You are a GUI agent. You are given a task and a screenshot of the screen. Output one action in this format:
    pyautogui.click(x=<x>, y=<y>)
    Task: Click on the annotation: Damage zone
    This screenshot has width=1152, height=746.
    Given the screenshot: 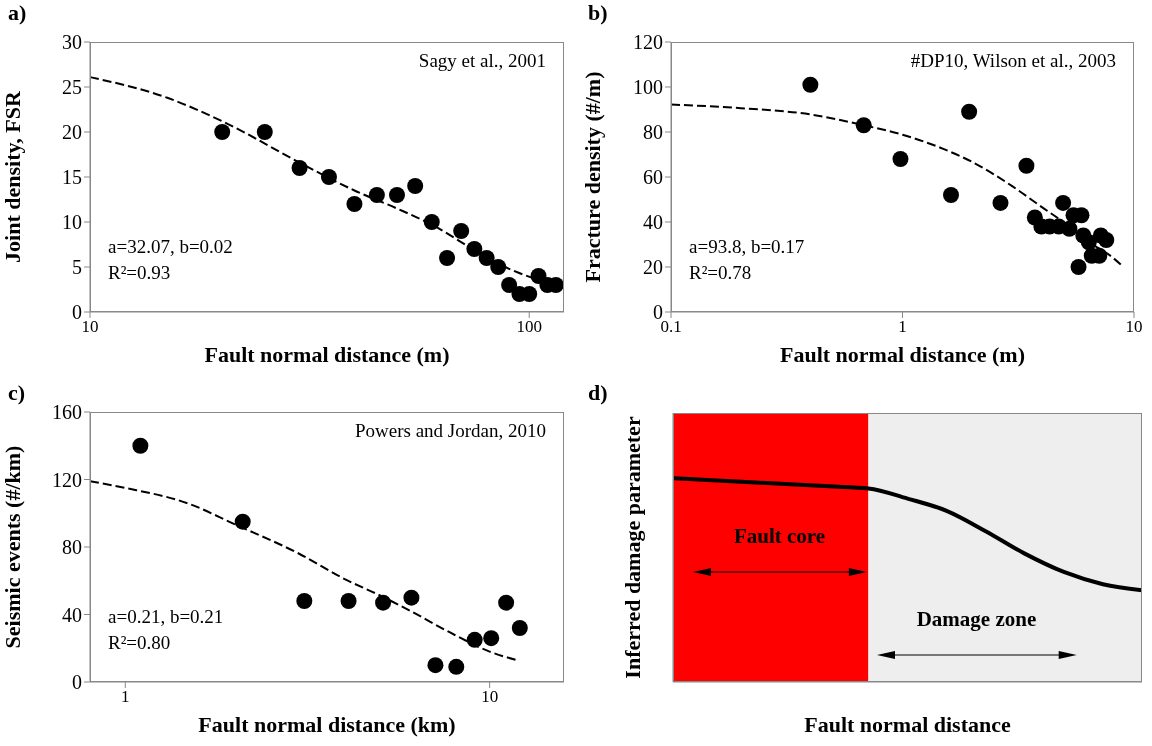 What is the action you would take?
    pyautogui.click(x=976, y=620)
    